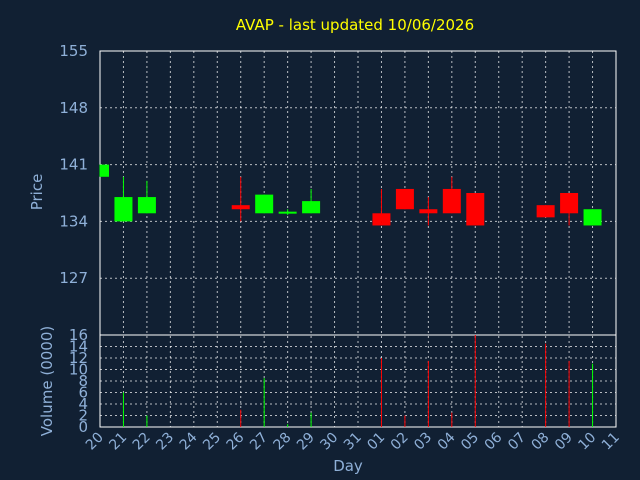  Describe the element at coordinates (73, 221) in the screenshot. I see `price-tick-label: 134` at that location.